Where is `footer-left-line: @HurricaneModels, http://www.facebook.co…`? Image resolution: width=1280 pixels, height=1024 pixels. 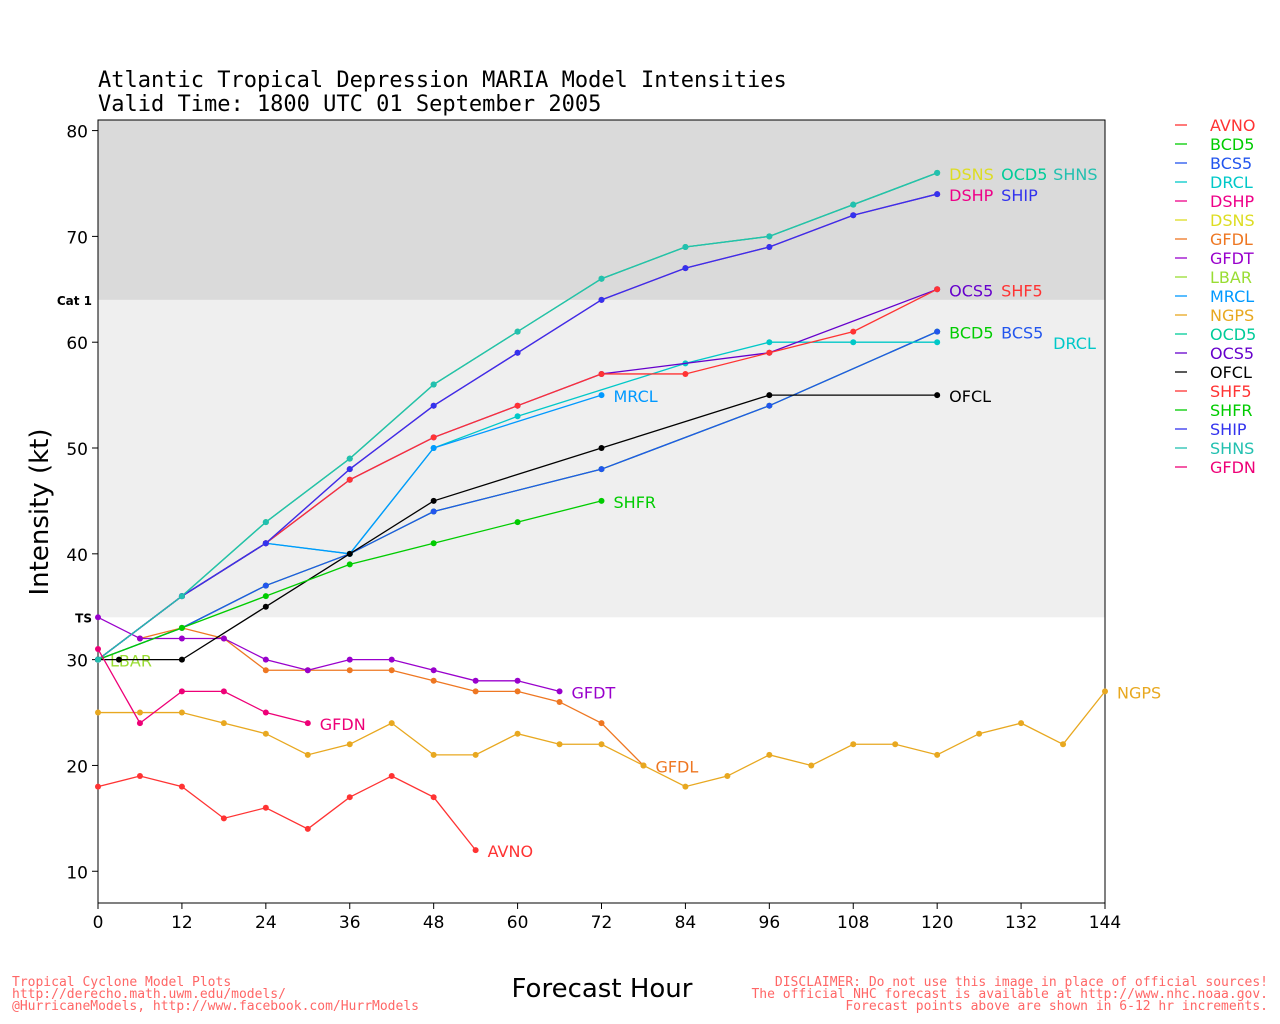
footer-left-line: @HurricaneModels, http://www.facebook.co… is located at coordinates (215, 1006).